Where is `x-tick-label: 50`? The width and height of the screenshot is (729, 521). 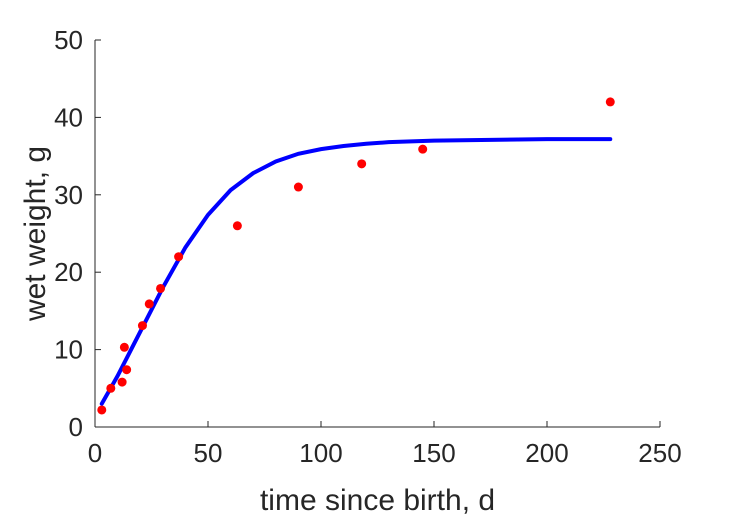 x-tick-label: 50 is located at coordinates (208, 453).